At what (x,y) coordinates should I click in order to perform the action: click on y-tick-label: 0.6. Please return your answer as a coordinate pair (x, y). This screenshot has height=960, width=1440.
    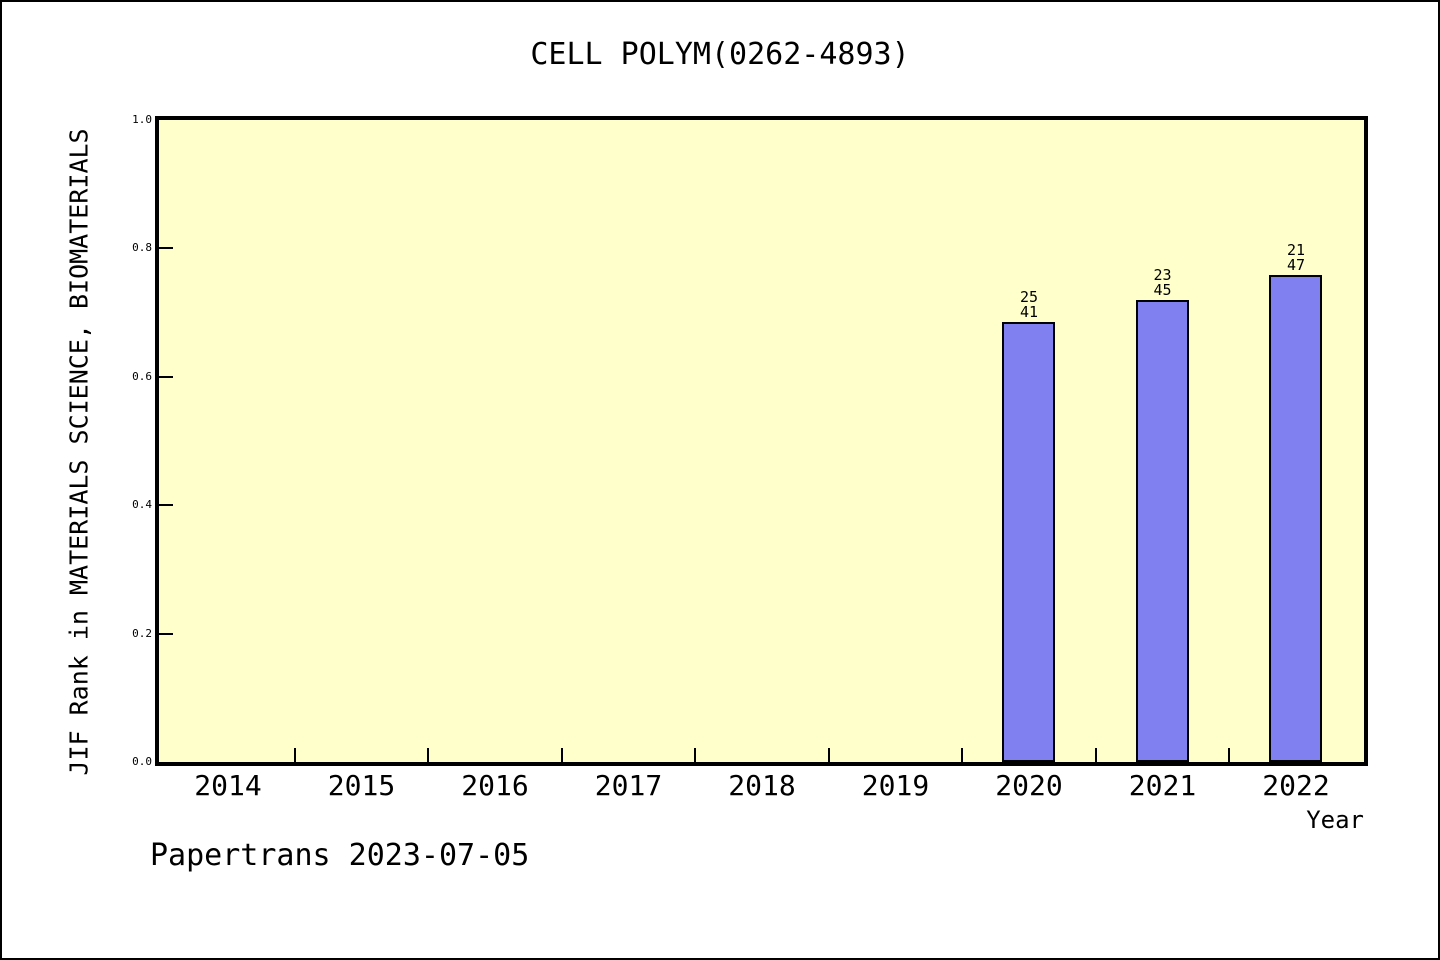
    Looking at the image, I should click on (142, 376).